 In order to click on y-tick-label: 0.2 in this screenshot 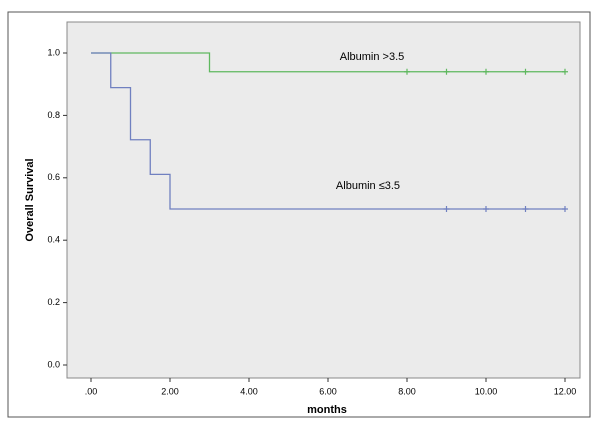, I will do `click(53, 302)`.